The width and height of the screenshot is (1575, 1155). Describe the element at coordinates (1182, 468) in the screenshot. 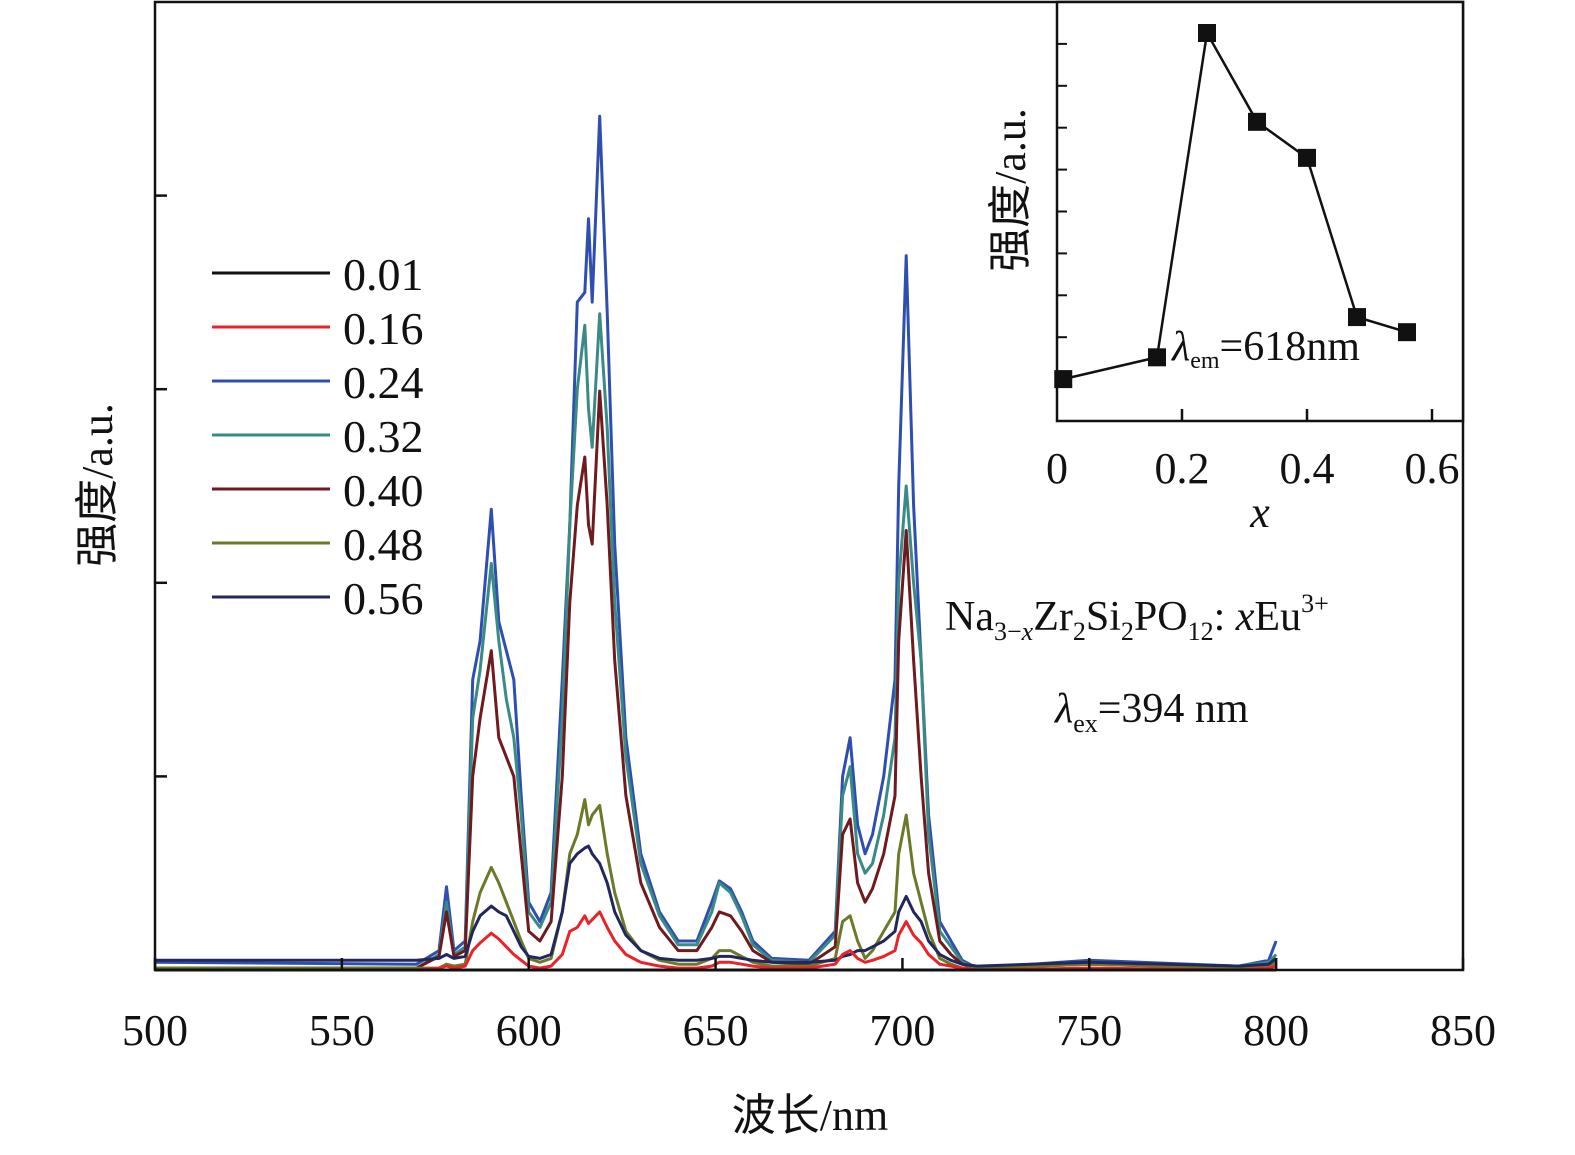

I see `inset-x-tick-label: 0.2` at that location.